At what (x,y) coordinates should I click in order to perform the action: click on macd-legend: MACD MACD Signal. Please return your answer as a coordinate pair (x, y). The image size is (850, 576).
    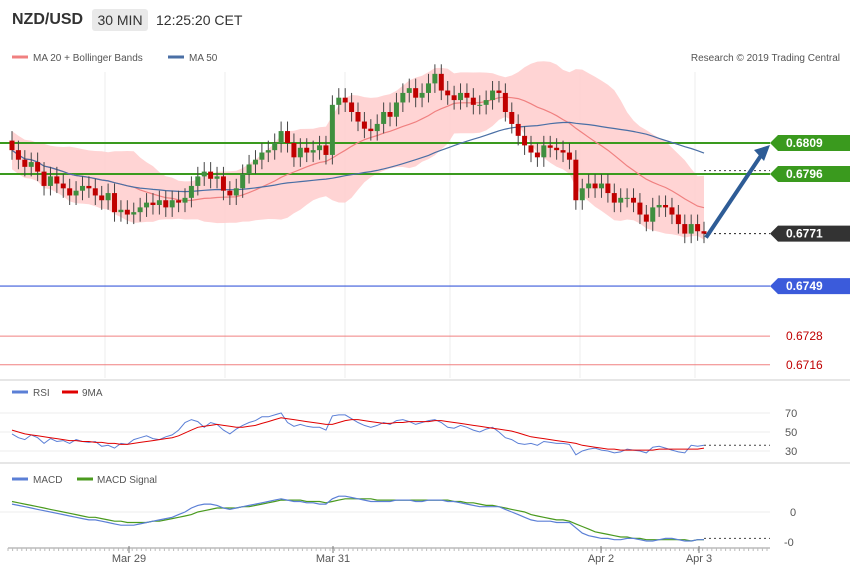
    Looking at the image, I should click on (84, 480).